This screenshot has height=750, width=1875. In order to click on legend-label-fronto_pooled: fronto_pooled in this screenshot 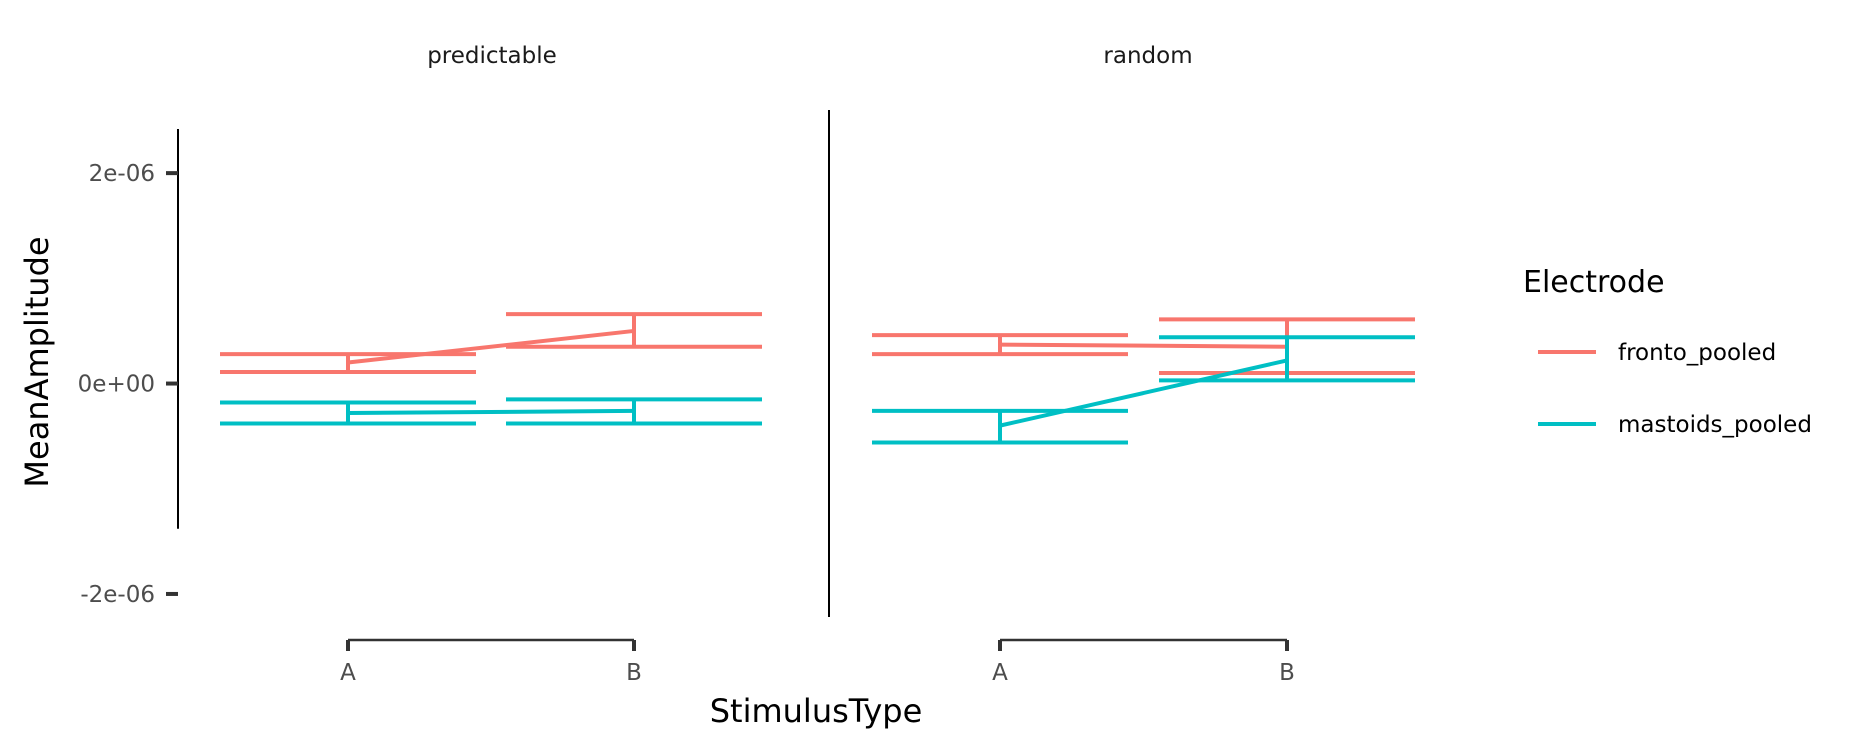, I will do `click(1697, 353)`.